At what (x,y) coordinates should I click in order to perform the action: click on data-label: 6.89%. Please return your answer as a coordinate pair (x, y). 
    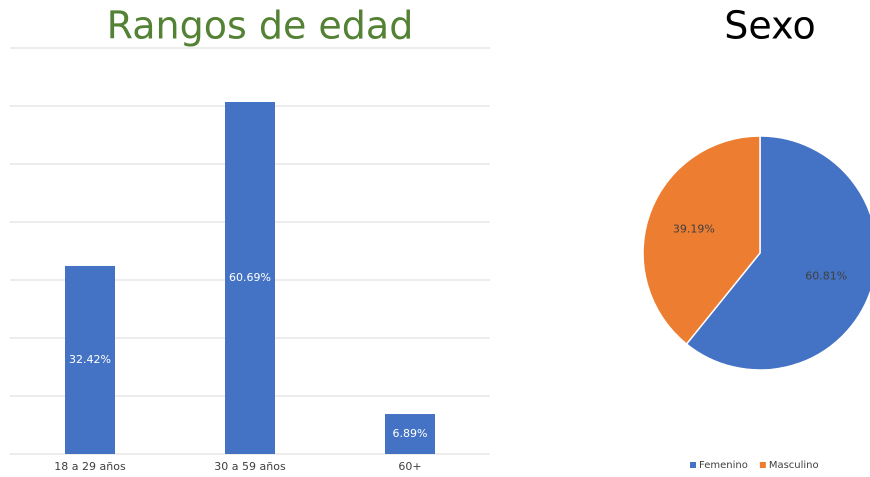
    Looking at the image, I should click on (410, 433).